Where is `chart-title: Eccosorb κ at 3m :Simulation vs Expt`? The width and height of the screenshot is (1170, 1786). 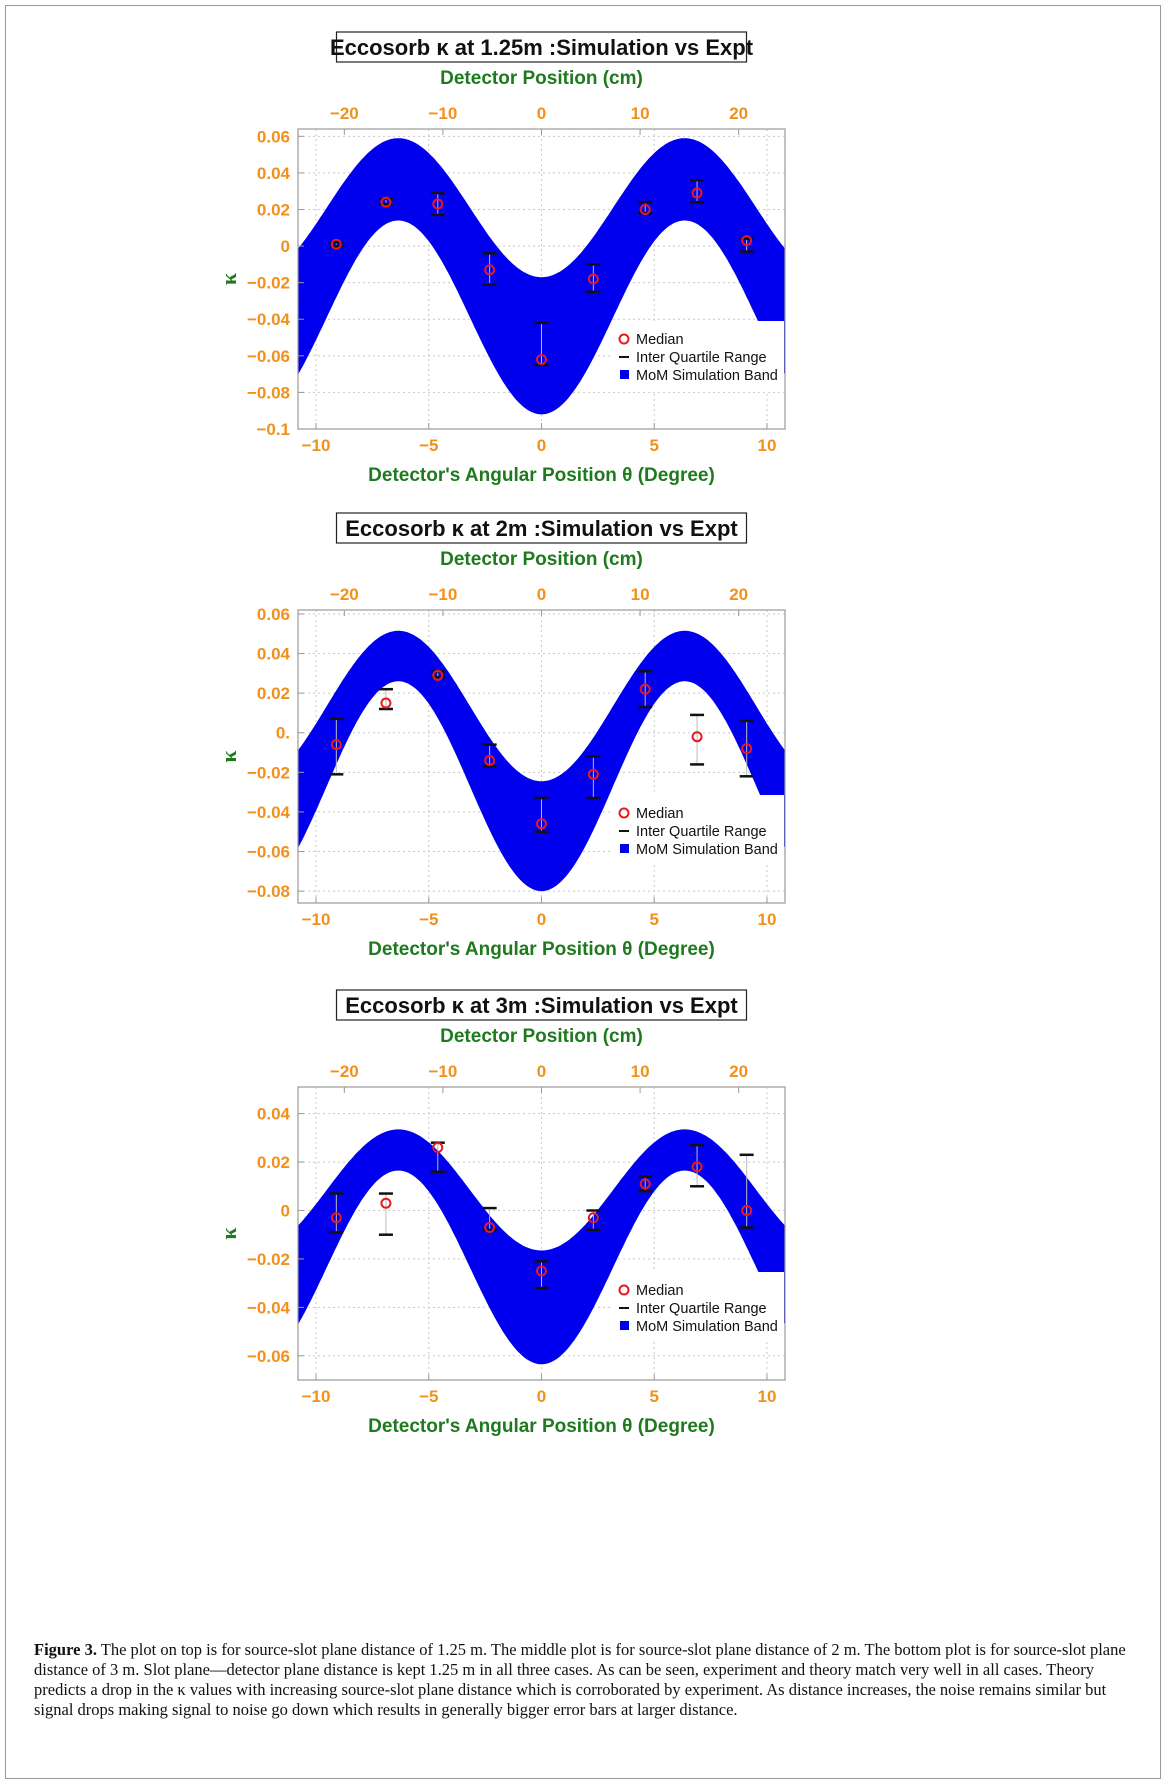 chart-title: Eccosorb κ at 3m :Simulation vs Expt is located at coordinates (541, 1005).